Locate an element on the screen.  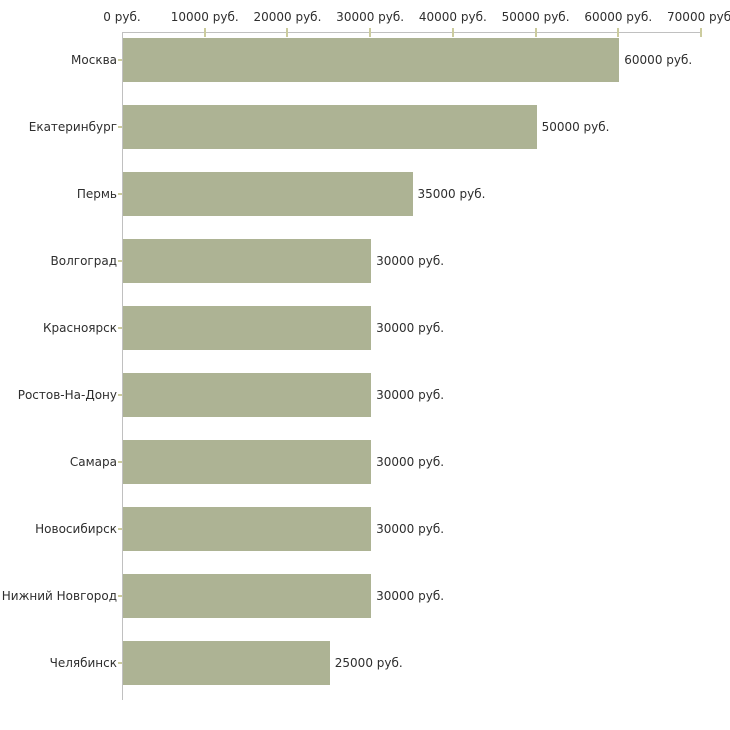
category-label: Екатеринбург is located at coordinates (72, 127).